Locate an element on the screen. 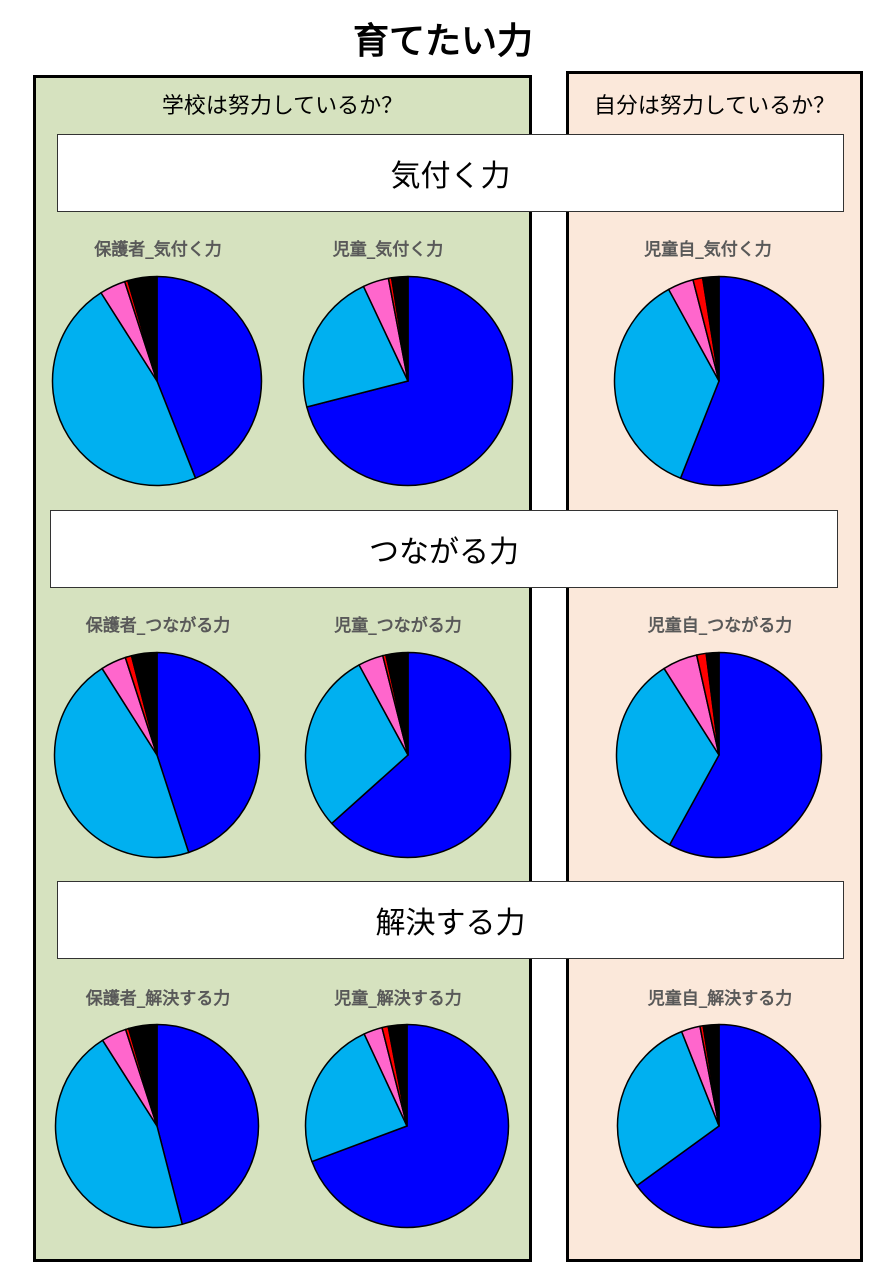 The height and width of the screenshot is (1280, 886). pie-title-self-kizuku: 児童自_気付く力 is located at coordinates (708, 250).